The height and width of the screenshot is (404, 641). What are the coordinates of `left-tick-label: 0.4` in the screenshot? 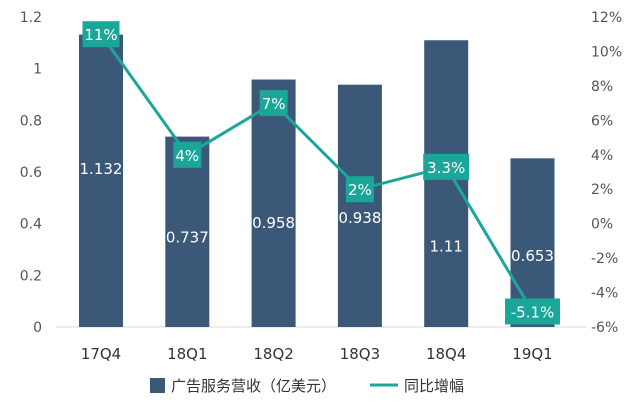 It's located at (31, 225).